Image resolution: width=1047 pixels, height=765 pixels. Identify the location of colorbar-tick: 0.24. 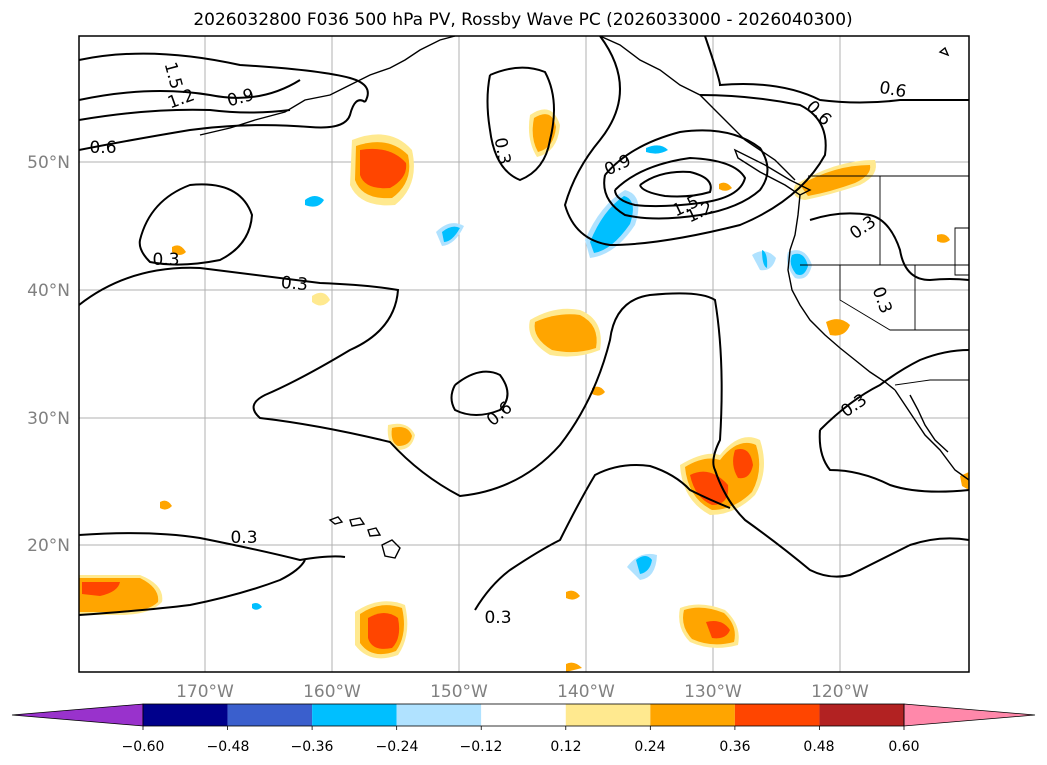
(649, 747).